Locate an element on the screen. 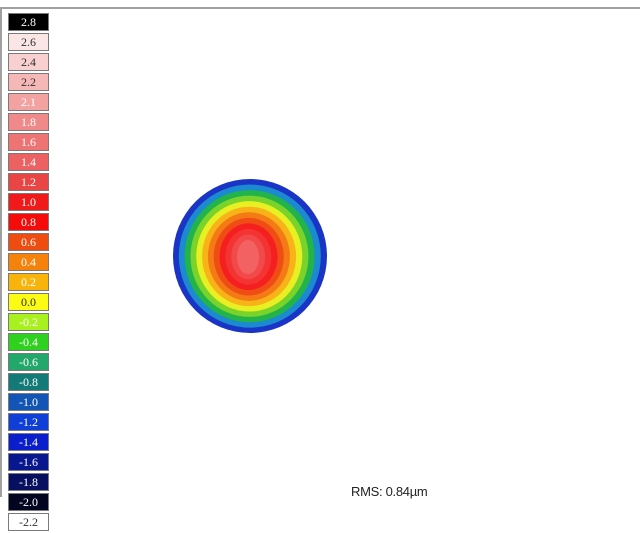 The height and width of the screenshot is (533, 641). legend-swatch: 2.4 is located at coordinates (28, 62).